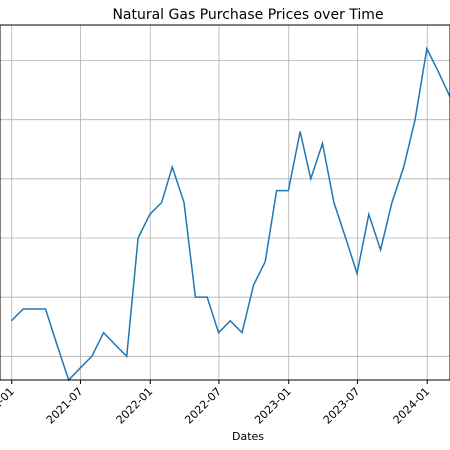 The height and width of the screenshot is (450, 450). I want to click on x-tick-label-3: 2022-07, so click(203, 406).